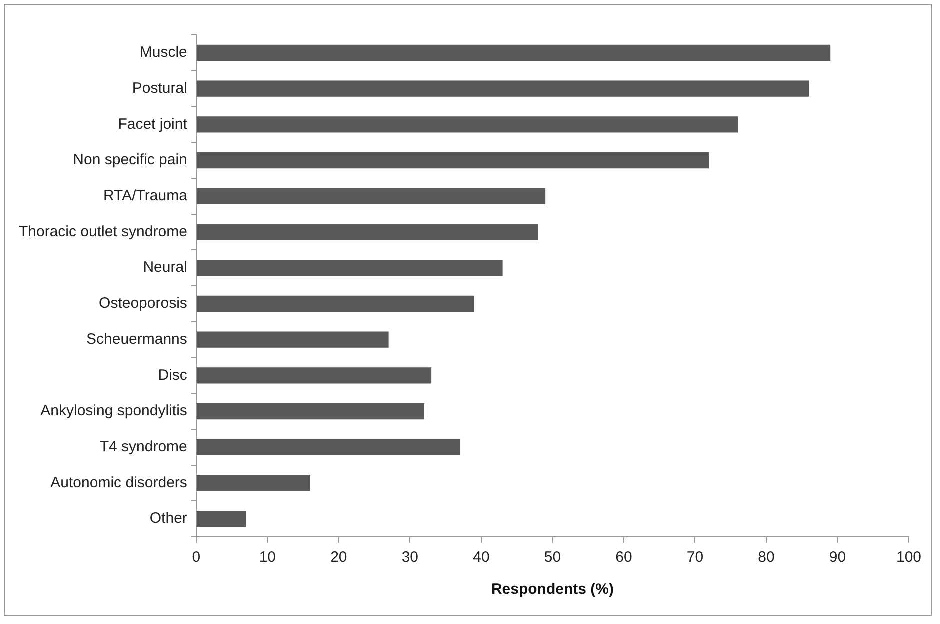 This screenshot has width=940, height=624. What do you see at coordinates (339, 557) in the screenshot?
I see `x-tick-label: 20` at bounding box center [339, 557].